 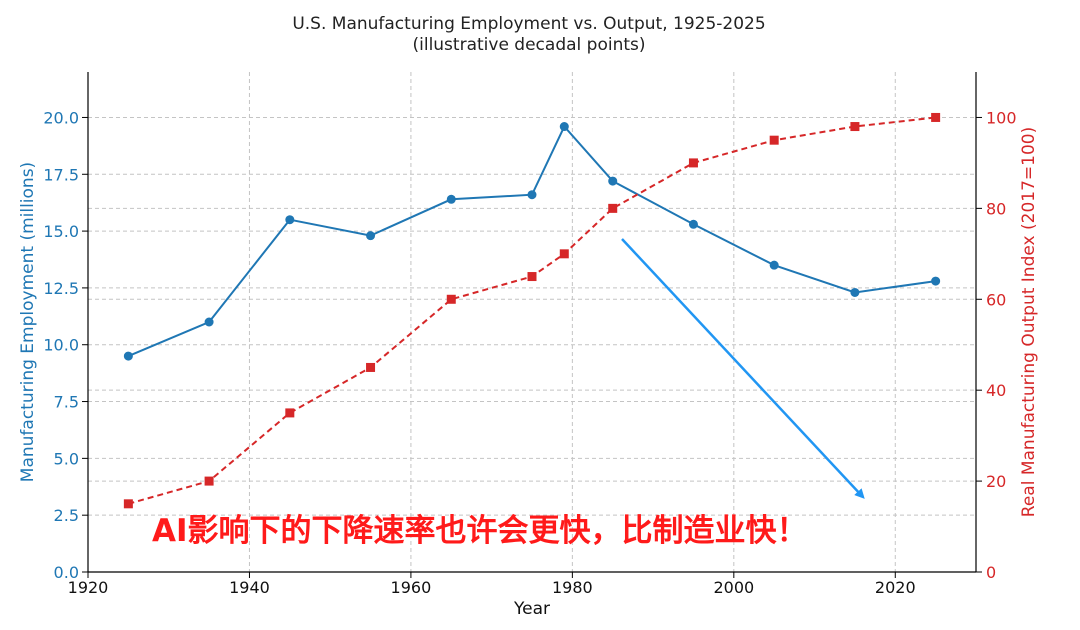 What do you see at coordinates (61, 288) in the screenshot?
I see `y-left-tick-label: 12.5` at bounding box center [61, 288].